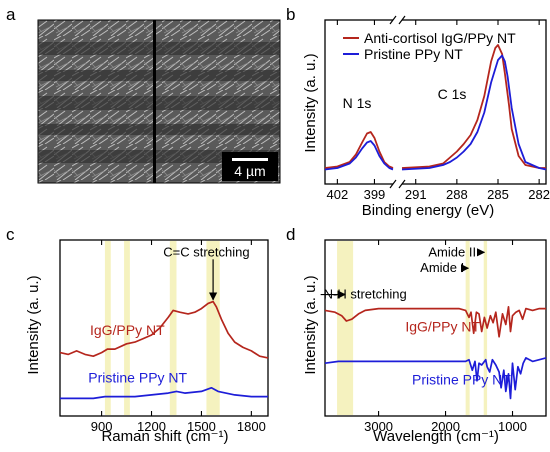 The width and height of the screenshot is (550, 452). I want to click on legend-label-red: Anti-cortisol IgG/PPy NT, so click(440, 38).